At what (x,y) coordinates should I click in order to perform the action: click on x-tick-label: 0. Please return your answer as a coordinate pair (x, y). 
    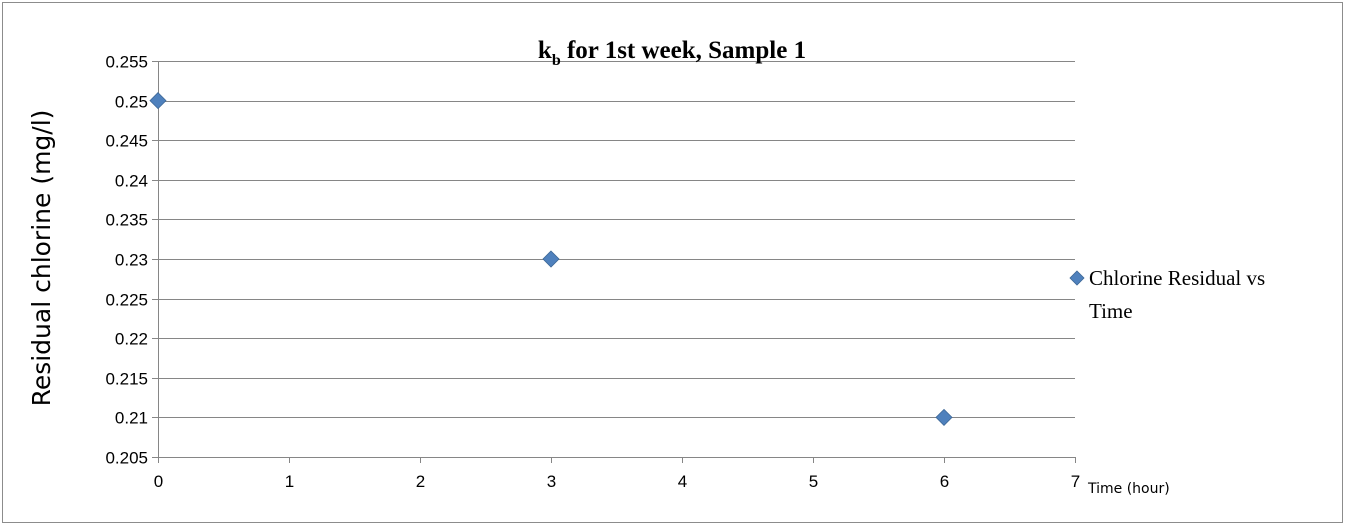
    Looking at the image, I should click on (158, 481).